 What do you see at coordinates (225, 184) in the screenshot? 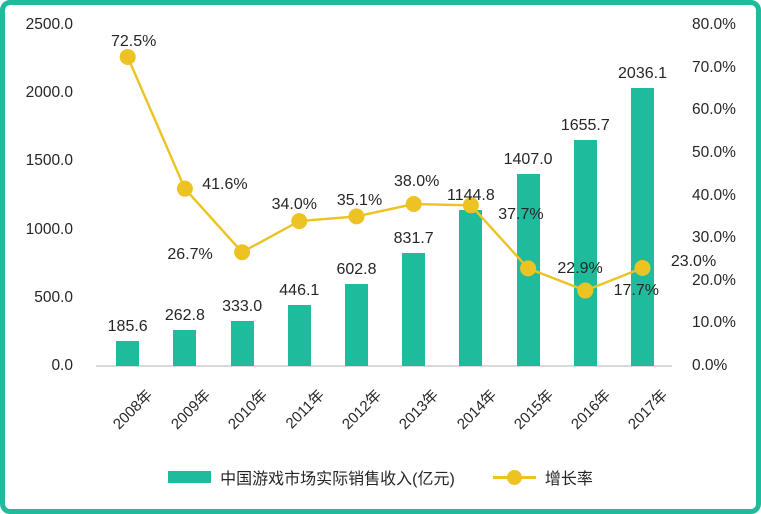
I see `line-value-label: 41.6%` at bounding box center [225, 184].